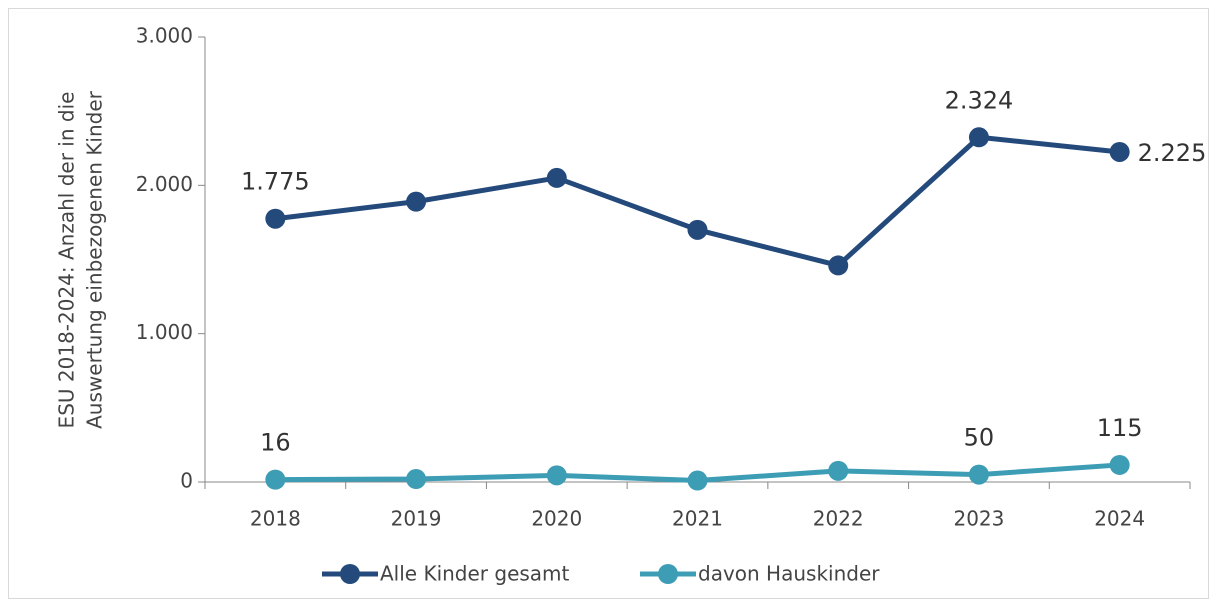  What do you see at coordinates (556, 519) in the screenshot?
I see `x-tick-label: 2020` at bounding box center [556, 519].